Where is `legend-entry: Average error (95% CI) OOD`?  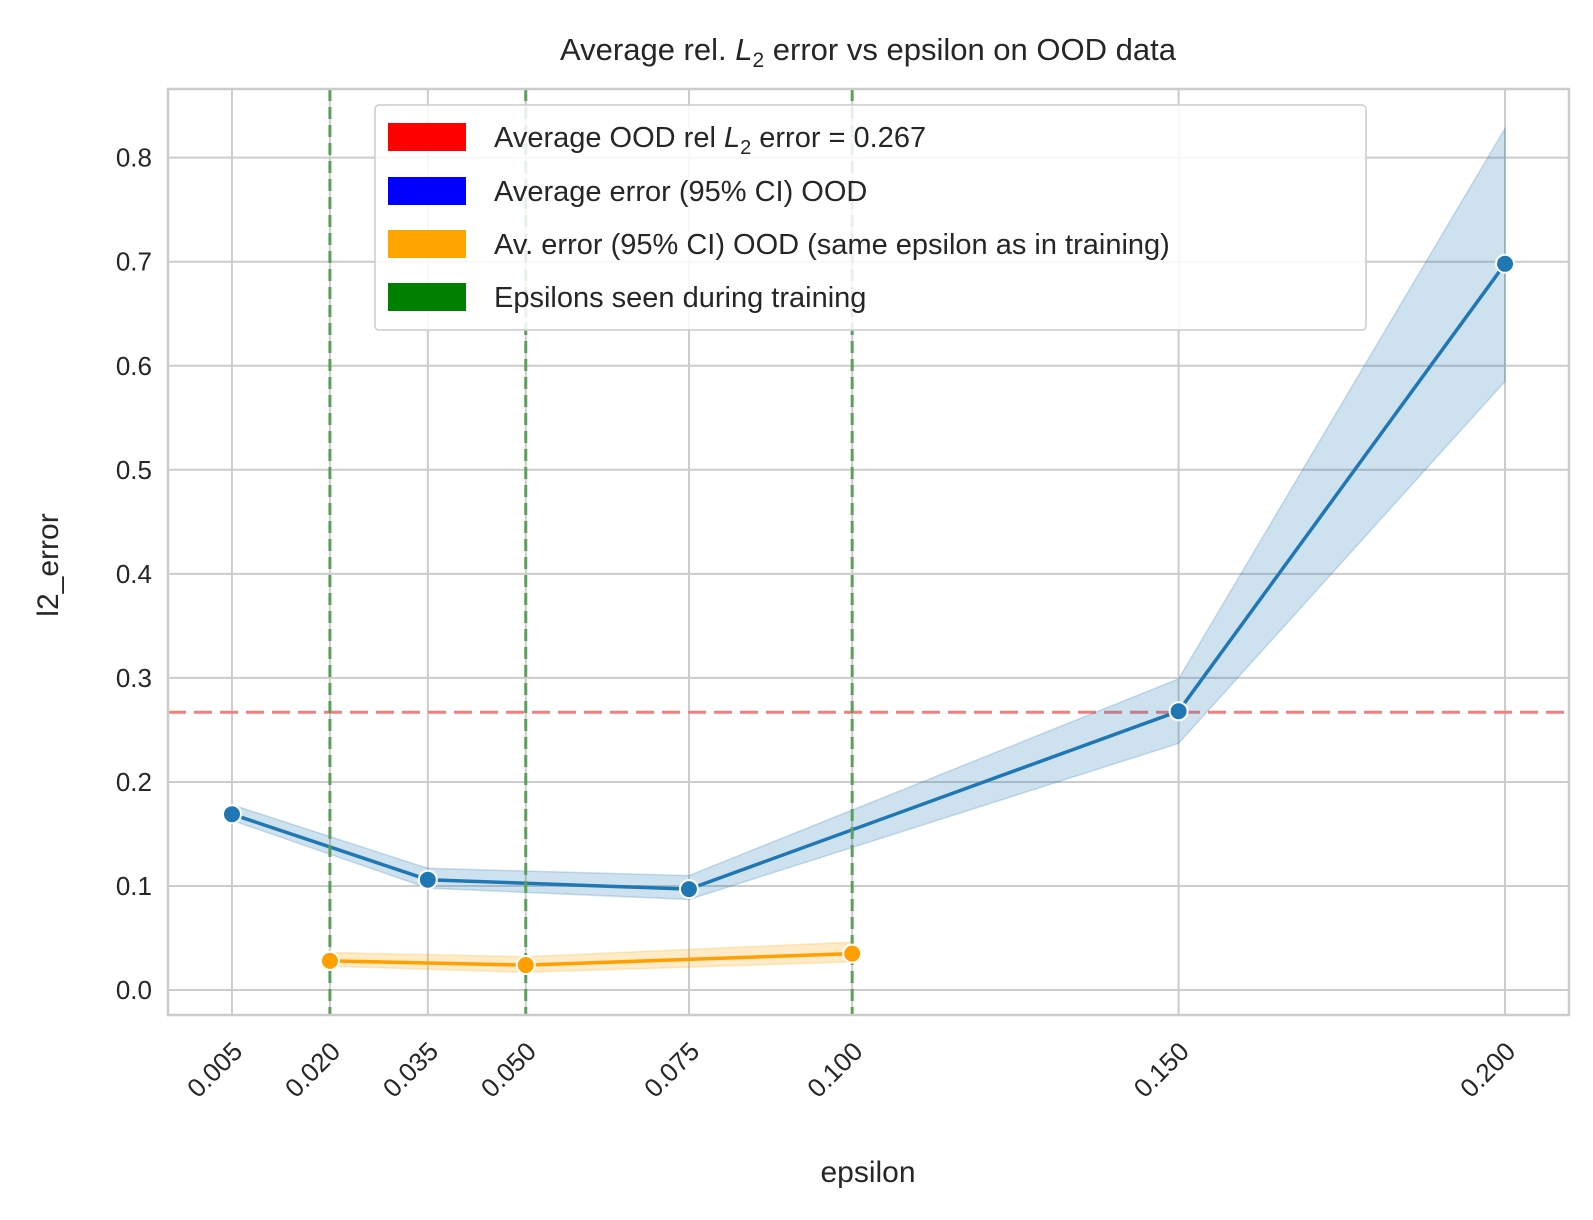
legend-entry: Average error (95% CI) OOD is located at coordinates (627, 192).